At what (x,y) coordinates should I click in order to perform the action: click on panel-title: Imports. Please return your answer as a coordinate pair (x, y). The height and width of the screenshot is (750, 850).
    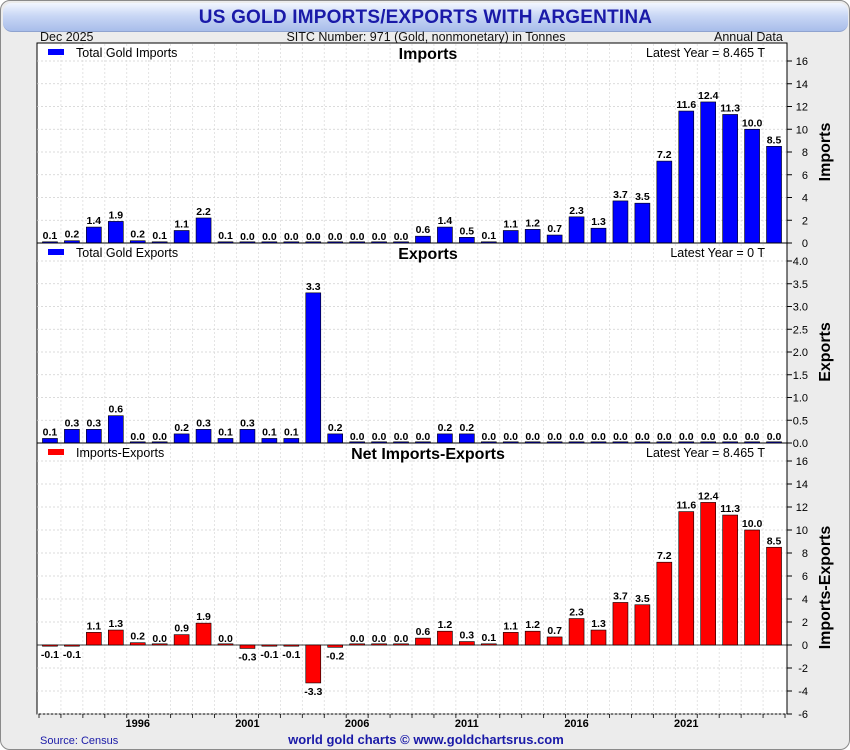
    Looking at the image, I should click on (428, 54).